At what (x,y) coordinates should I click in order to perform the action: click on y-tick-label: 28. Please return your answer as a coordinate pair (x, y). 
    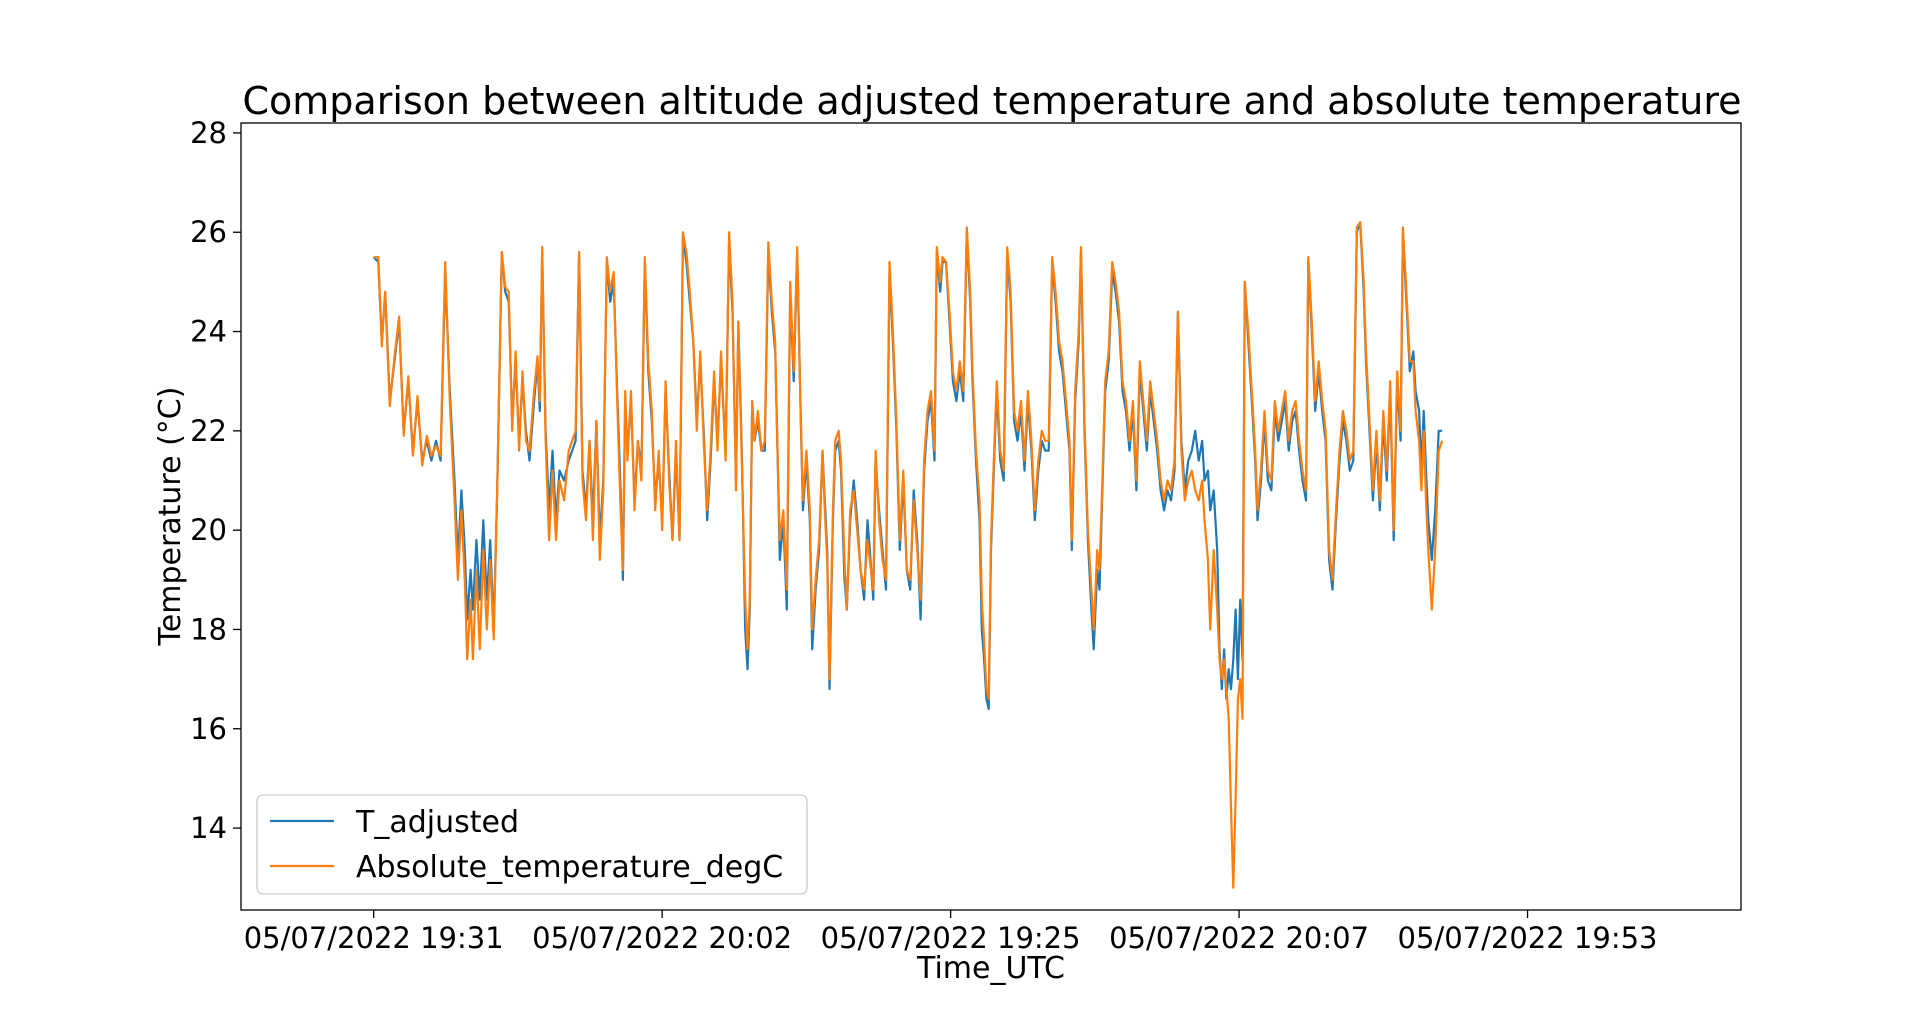
    Looking at the image, I should click on (208, 133).